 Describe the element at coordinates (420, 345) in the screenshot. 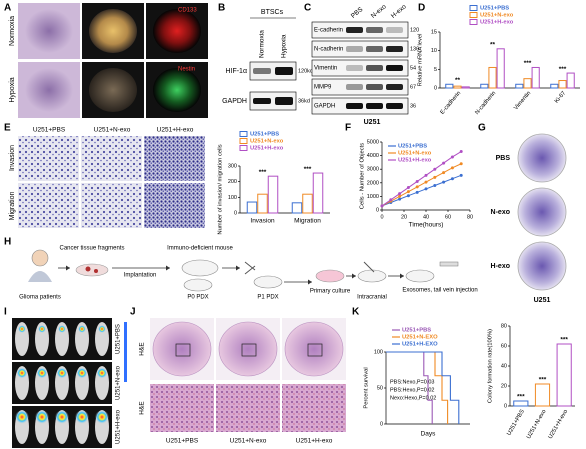

I see `legend-label: U251+H-EXO` at that location.